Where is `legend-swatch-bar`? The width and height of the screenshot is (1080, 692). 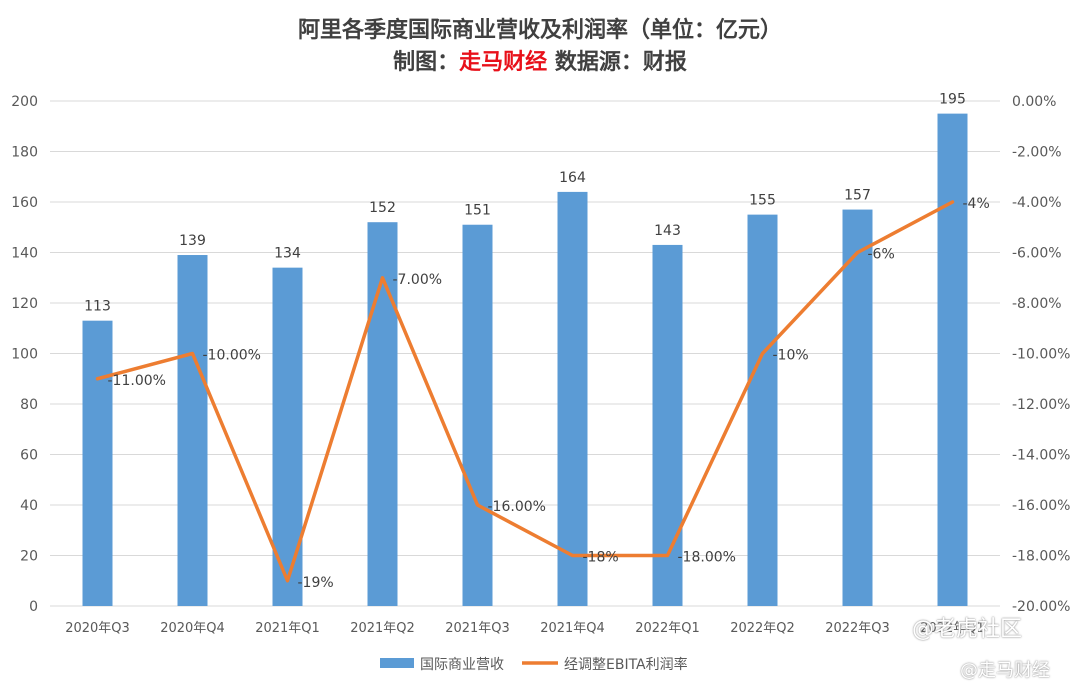
legend-swatch-bar is located at coordinates (397, 663).